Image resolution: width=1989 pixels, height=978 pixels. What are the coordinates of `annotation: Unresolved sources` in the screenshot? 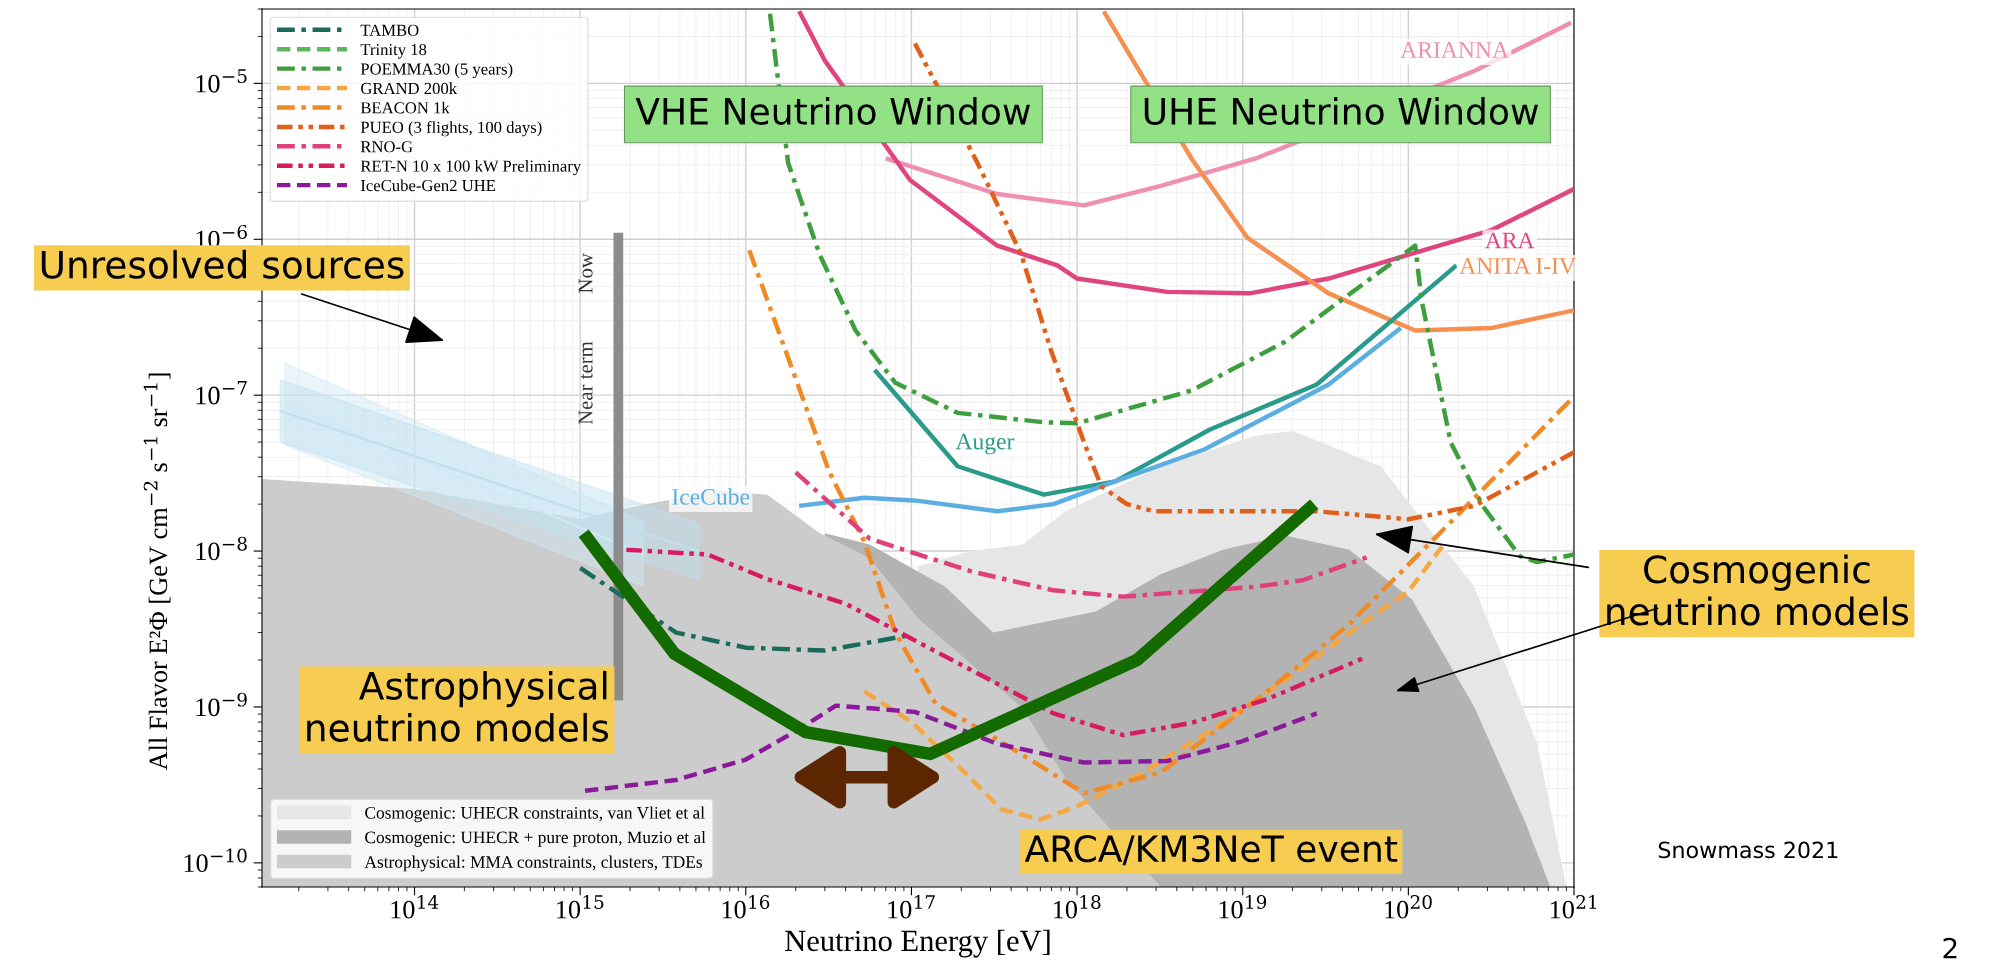 It's located at (222, 264).